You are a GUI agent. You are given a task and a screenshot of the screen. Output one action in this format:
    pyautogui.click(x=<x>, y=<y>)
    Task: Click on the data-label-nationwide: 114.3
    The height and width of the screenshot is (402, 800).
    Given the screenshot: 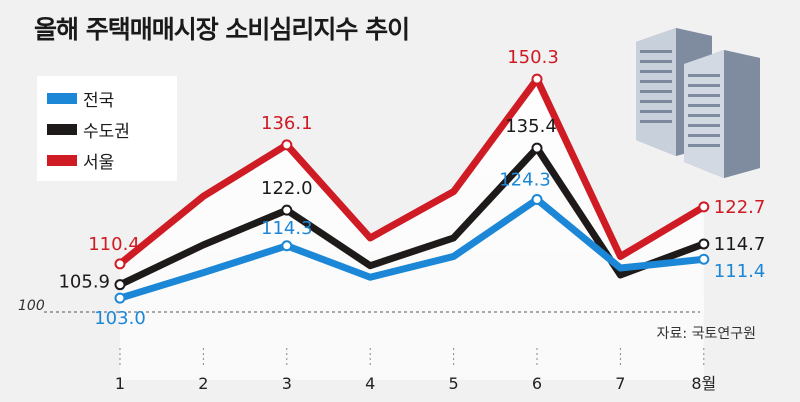 What is the action you would take?
    pyautogui.click(x=287, y=228)
    